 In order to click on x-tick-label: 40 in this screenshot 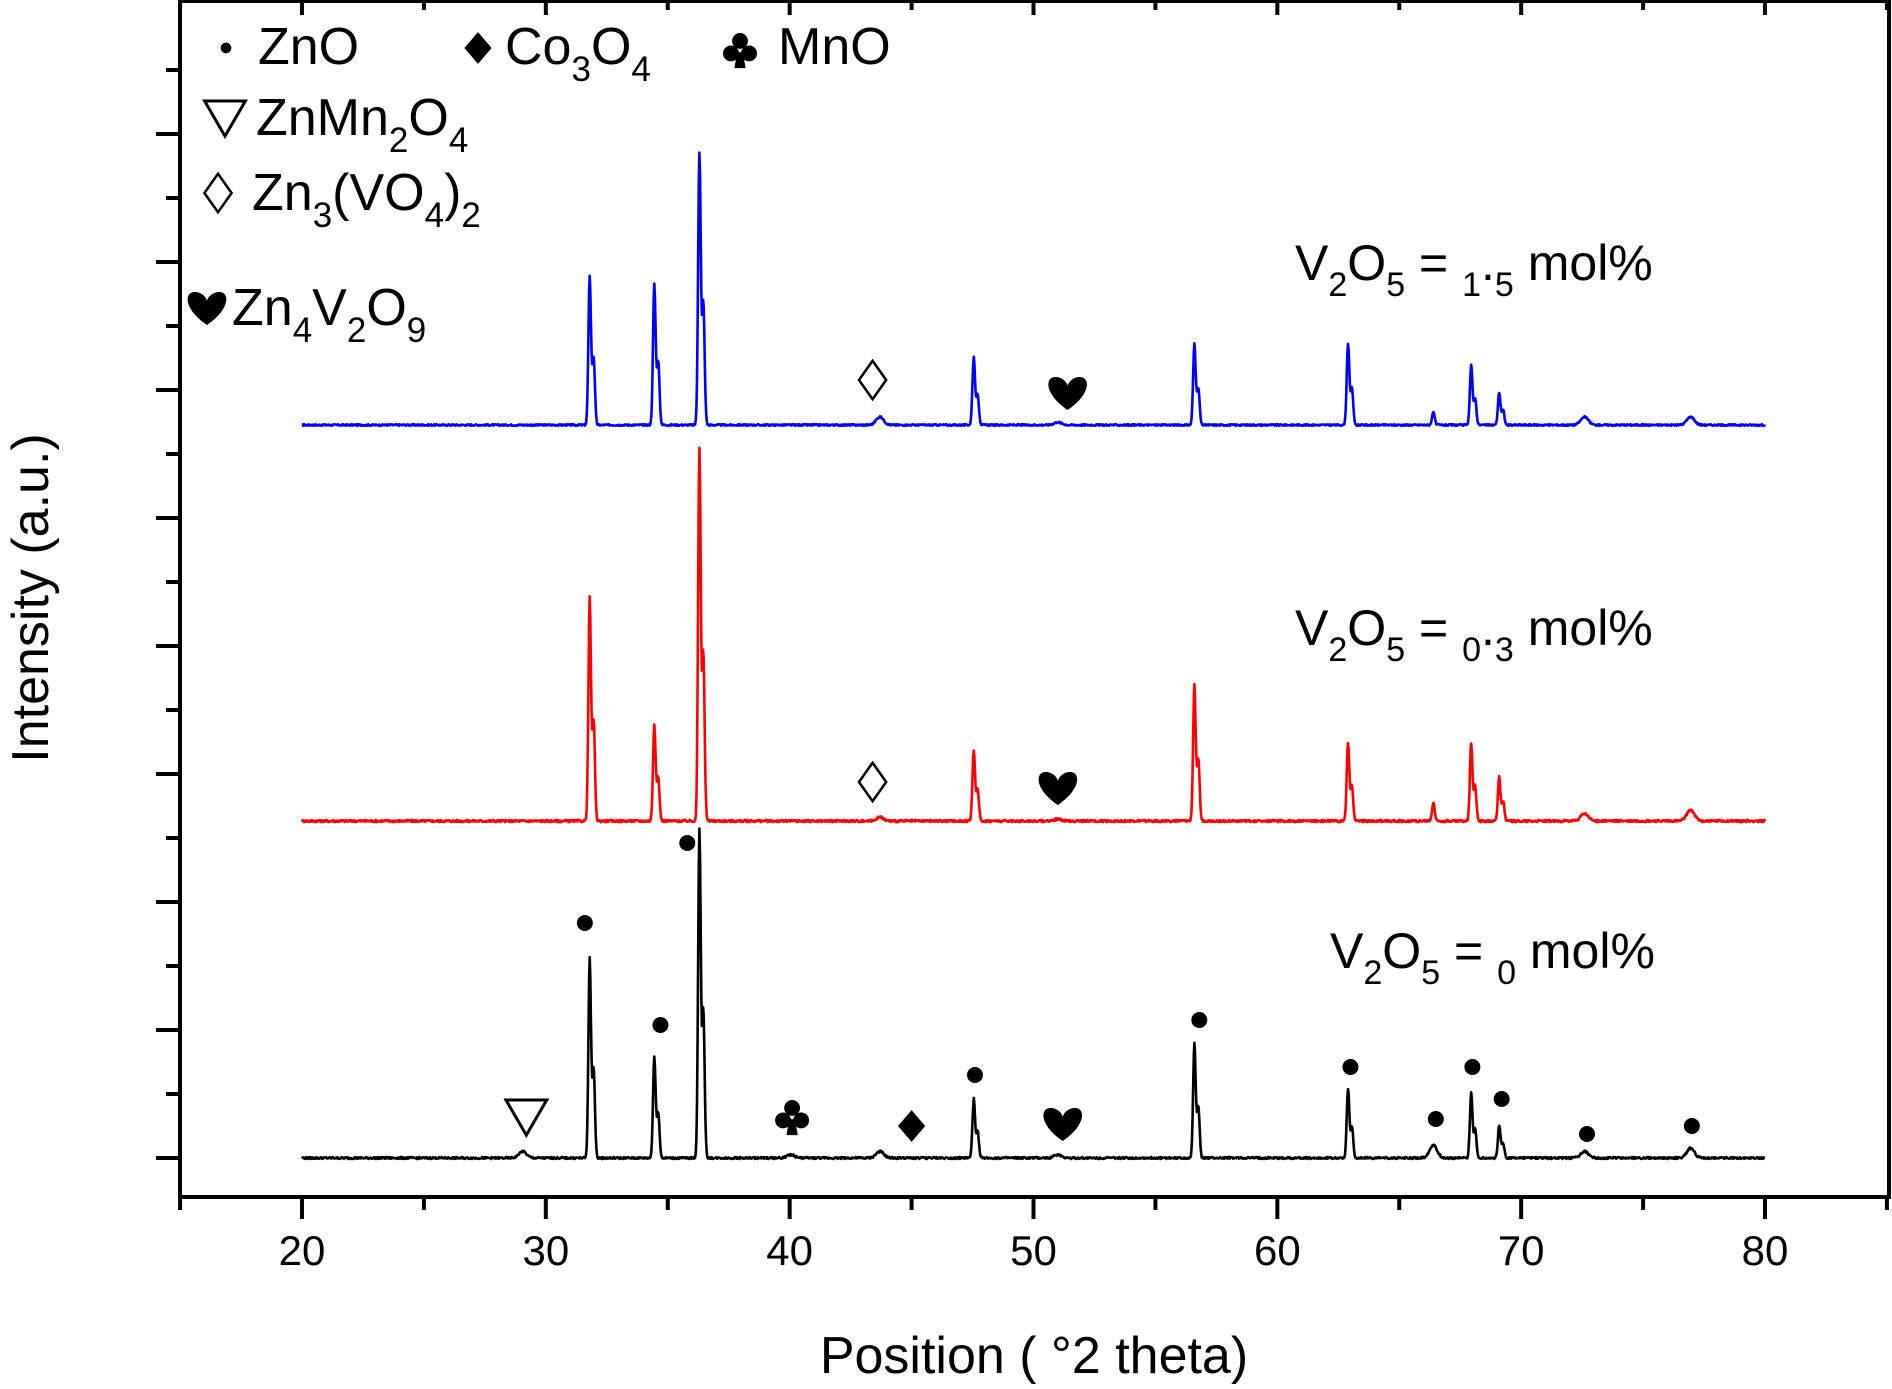, I will do `click(789, 1250)`.